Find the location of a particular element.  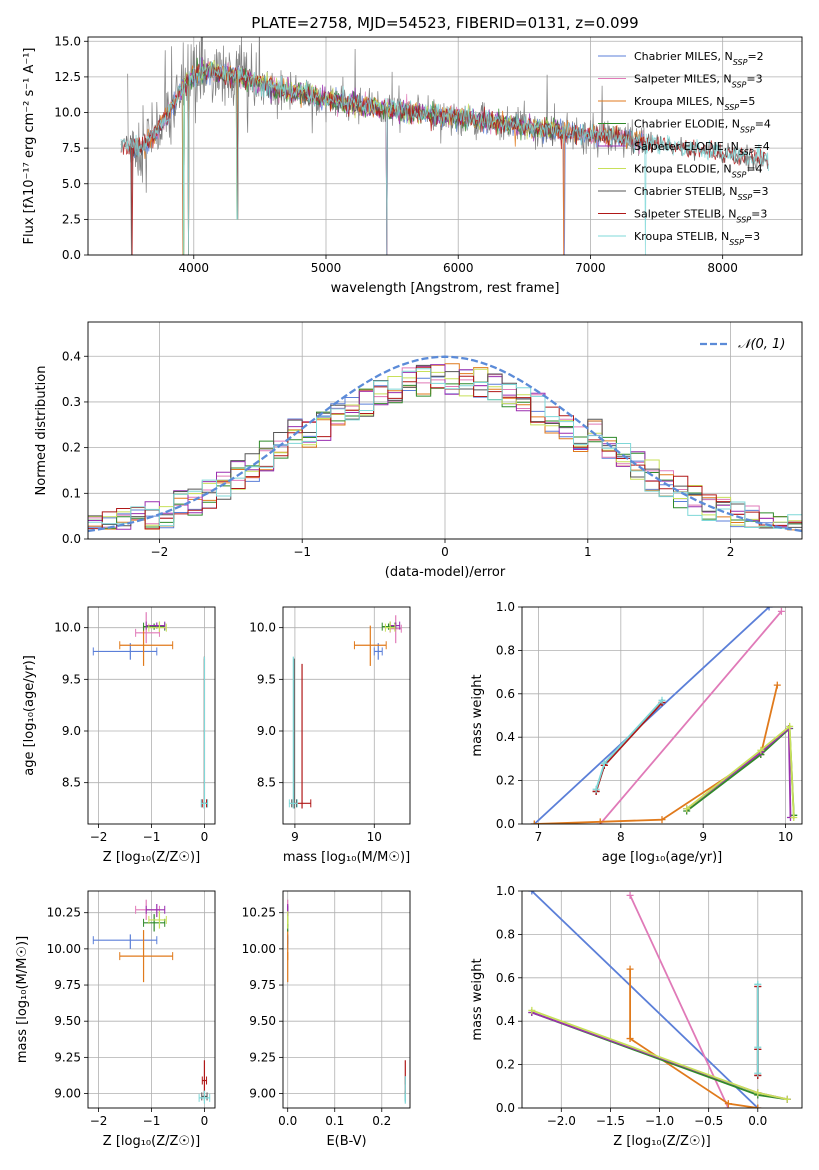

y-tick-label: 8.5 is located at coordinates (71, 783).